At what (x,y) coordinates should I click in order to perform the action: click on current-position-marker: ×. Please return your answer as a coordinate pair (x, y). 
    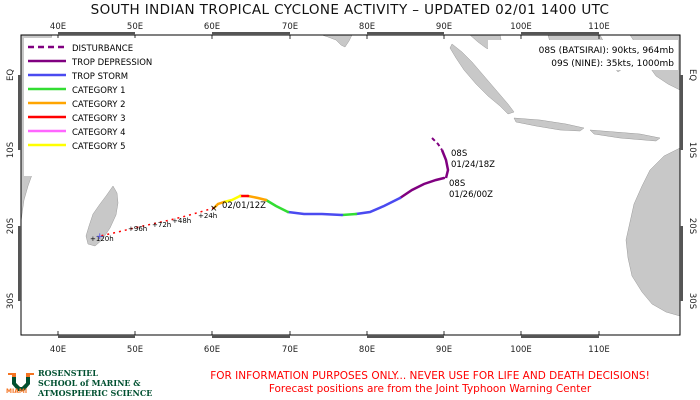
    Looking at the image, I should click on (214, 209).